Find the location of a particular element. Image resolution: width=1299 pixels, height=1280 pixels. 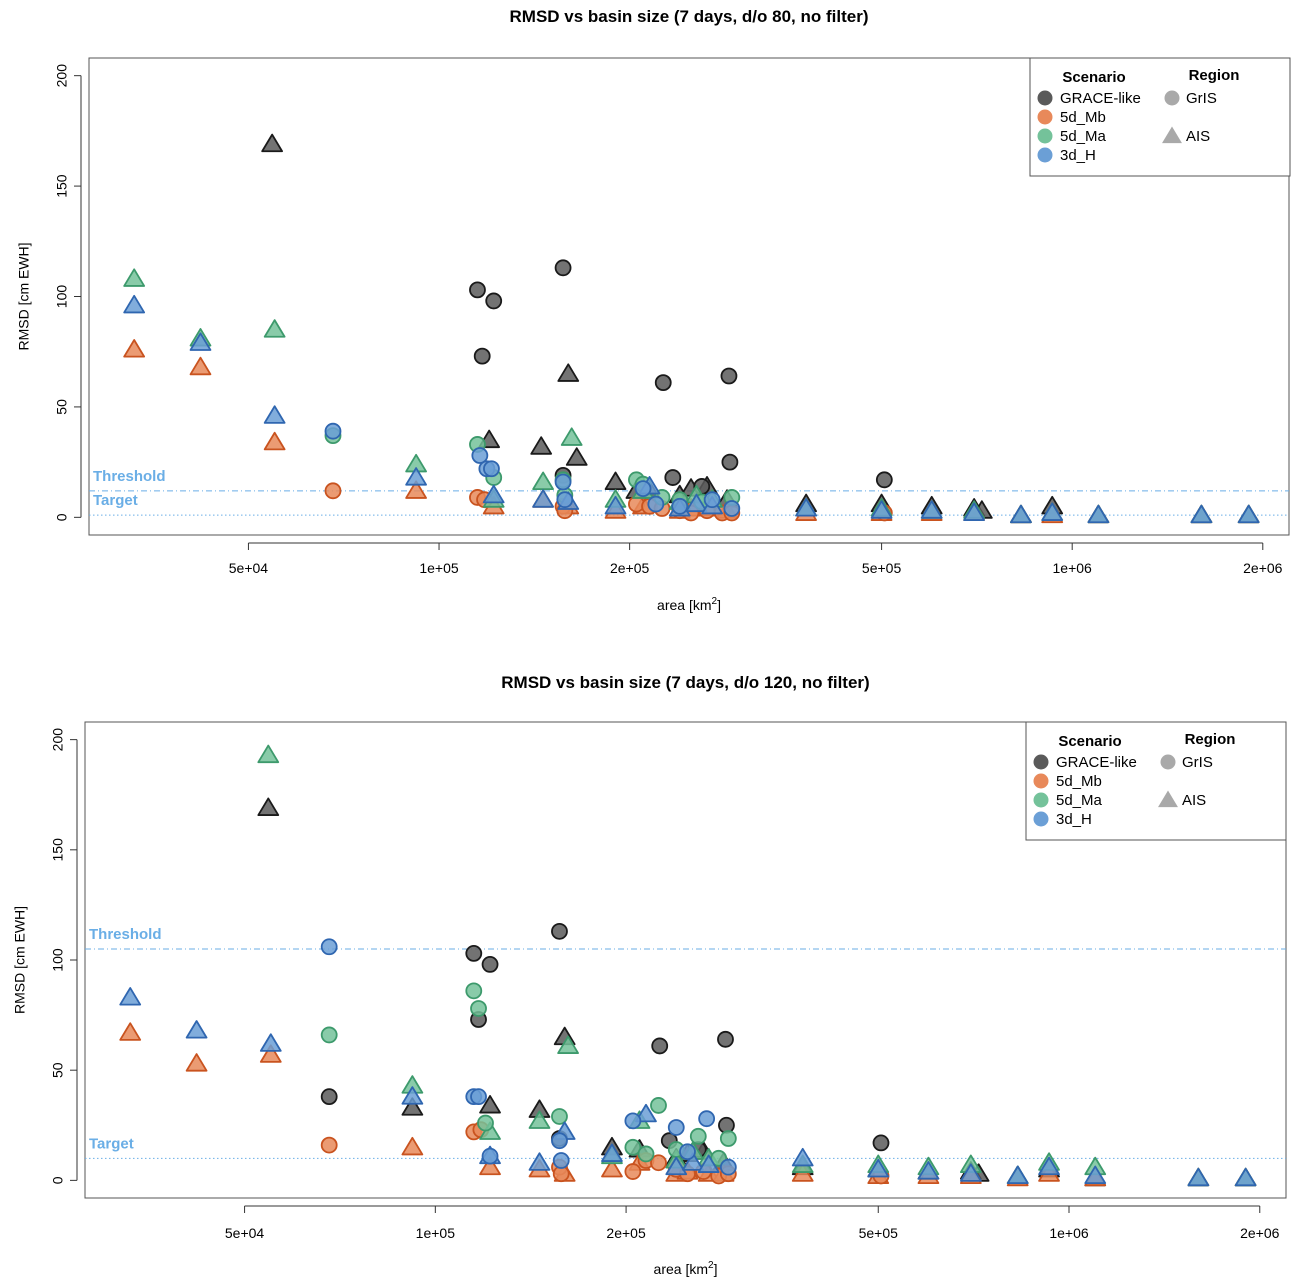

y-tick-label: 0 is located at coordinates (58, 1180).